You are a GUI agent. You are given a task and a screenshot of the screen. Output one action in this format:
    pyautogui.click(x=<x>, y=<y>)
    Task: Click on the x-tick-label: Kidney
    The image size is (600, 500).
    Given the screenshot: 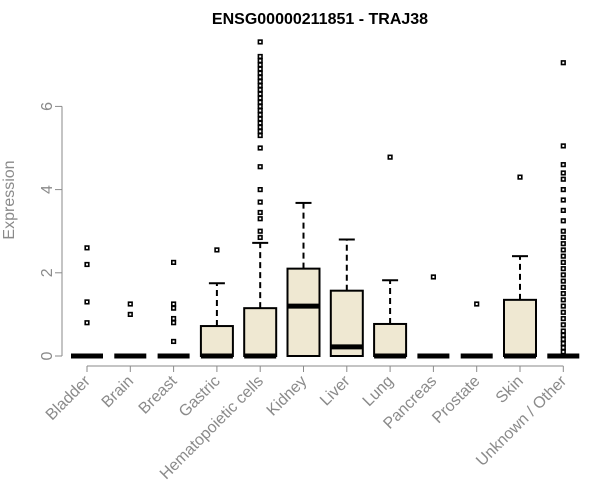 What is the action you would take?
    pyautogui.click(x=287, y=396)
    